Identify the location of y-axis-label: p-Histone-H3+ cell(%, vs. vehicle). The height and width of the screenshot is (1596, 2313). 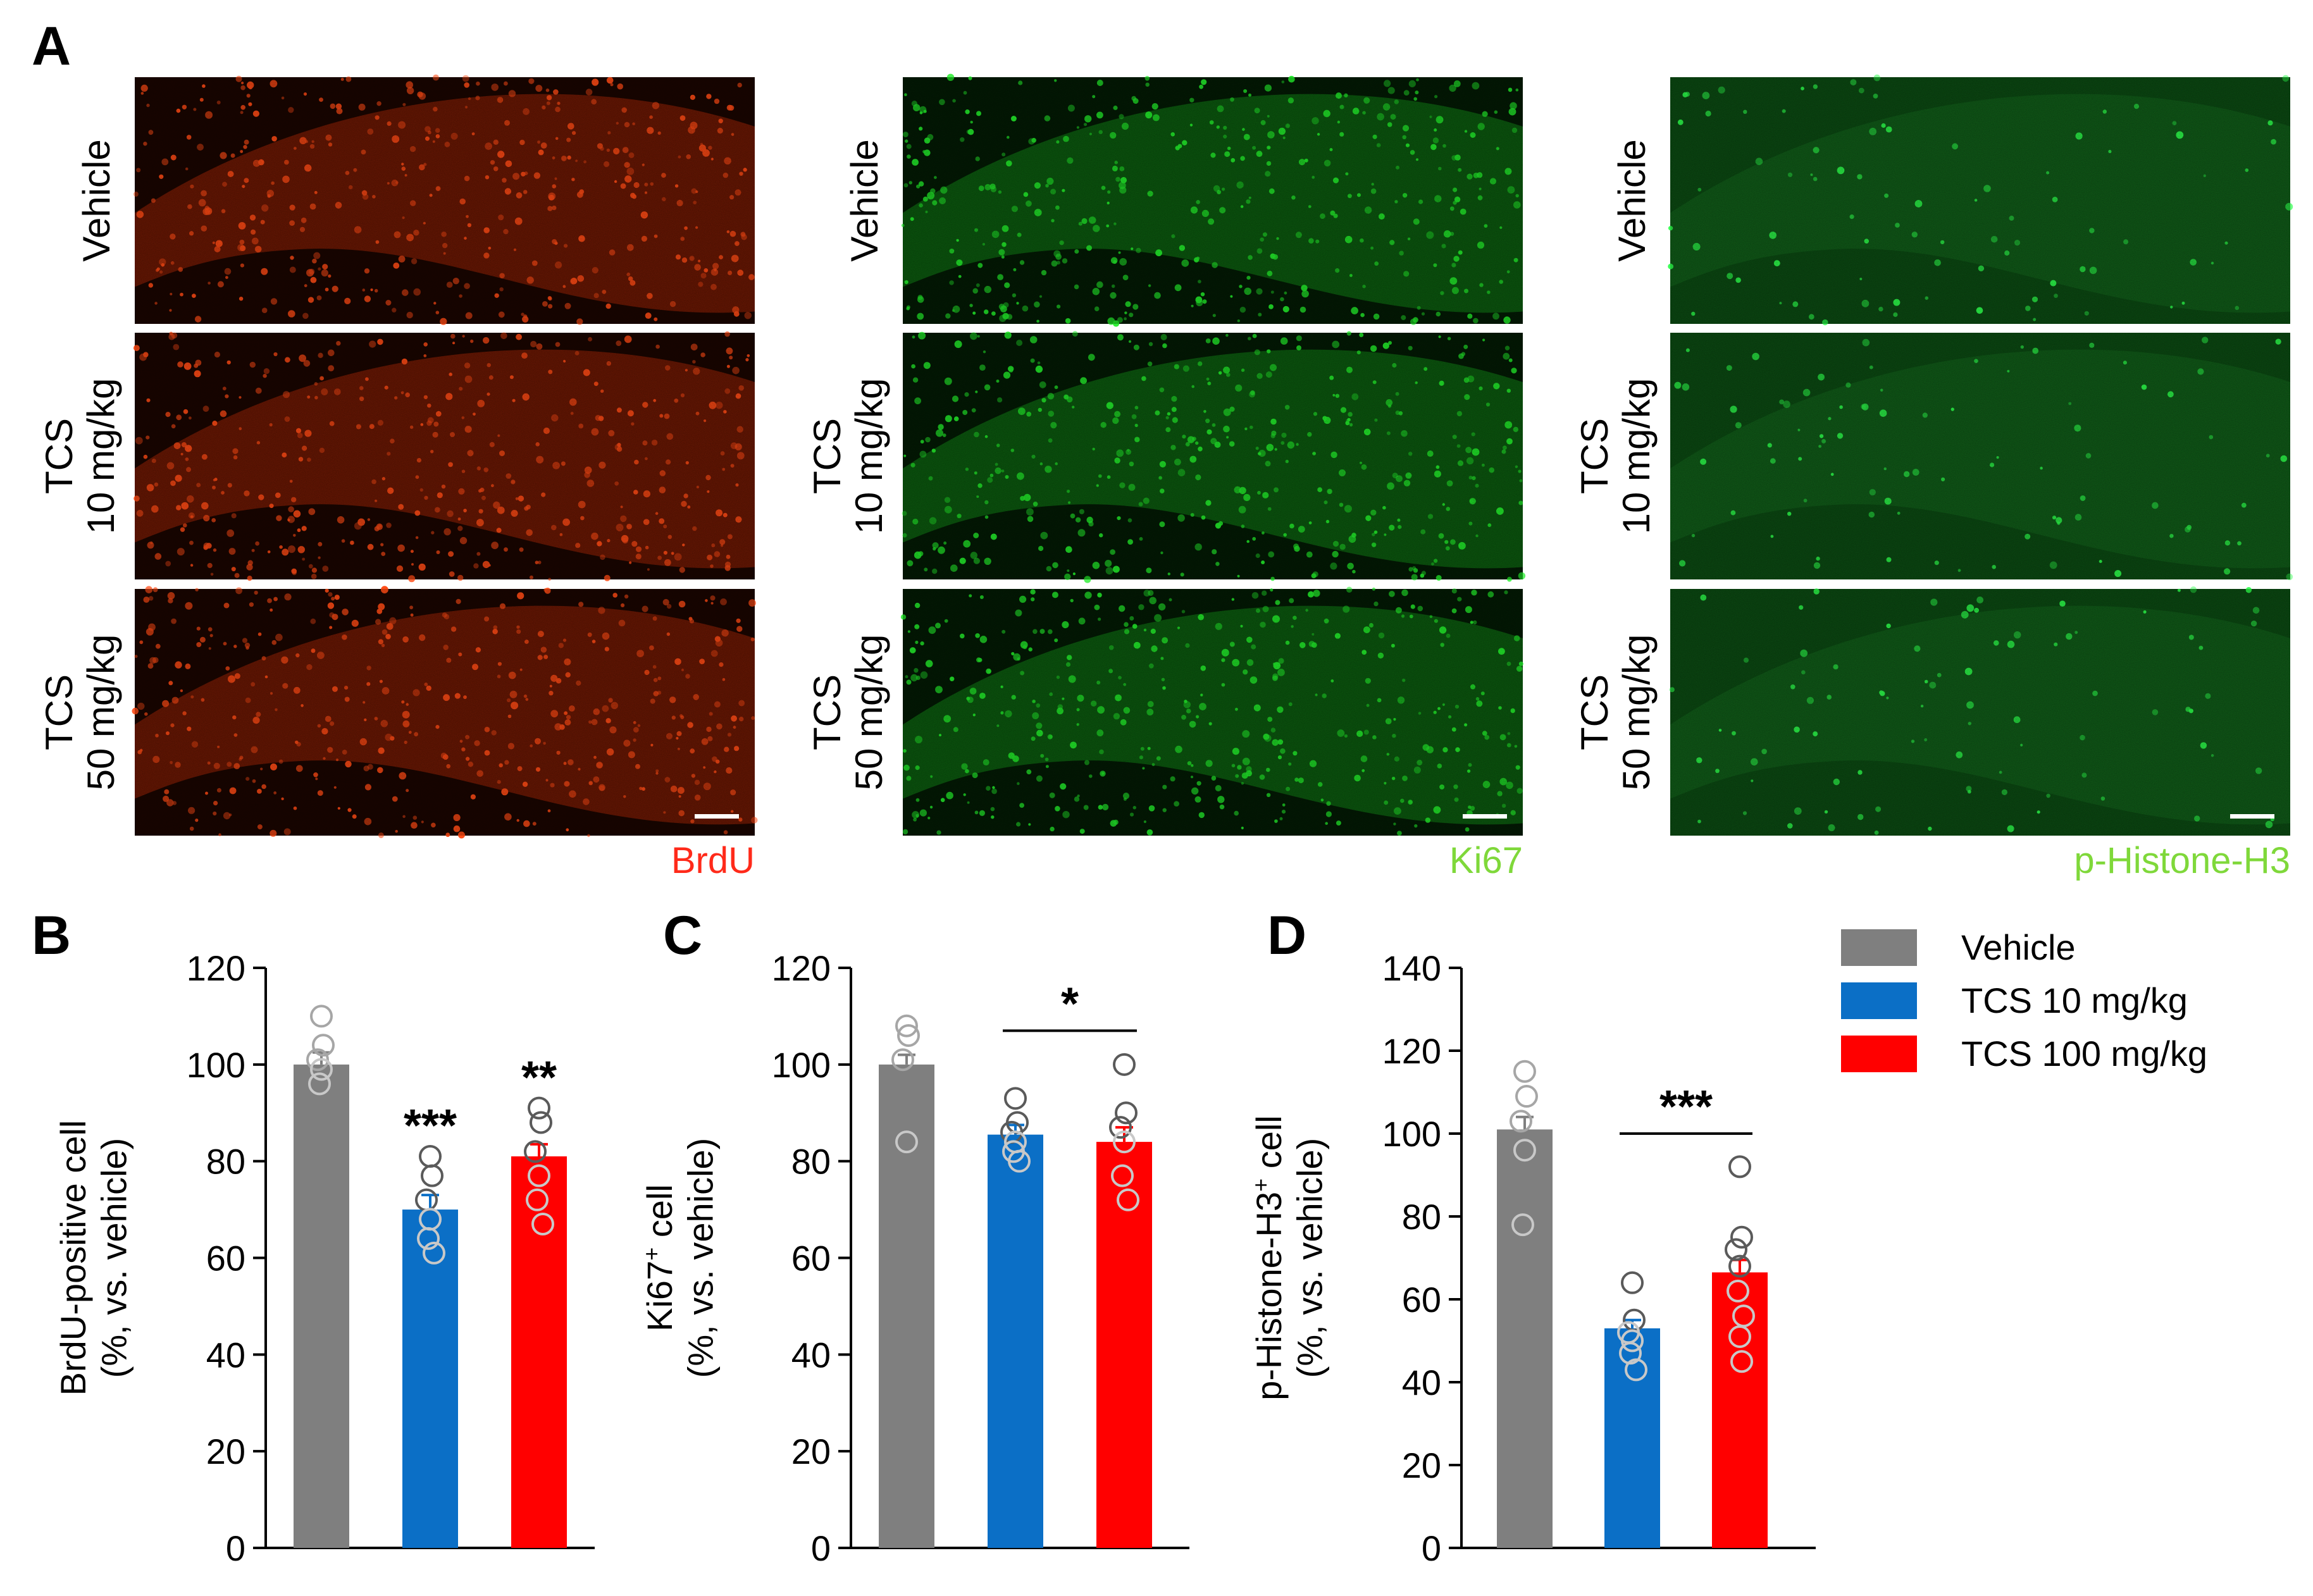
(1289, 1258).